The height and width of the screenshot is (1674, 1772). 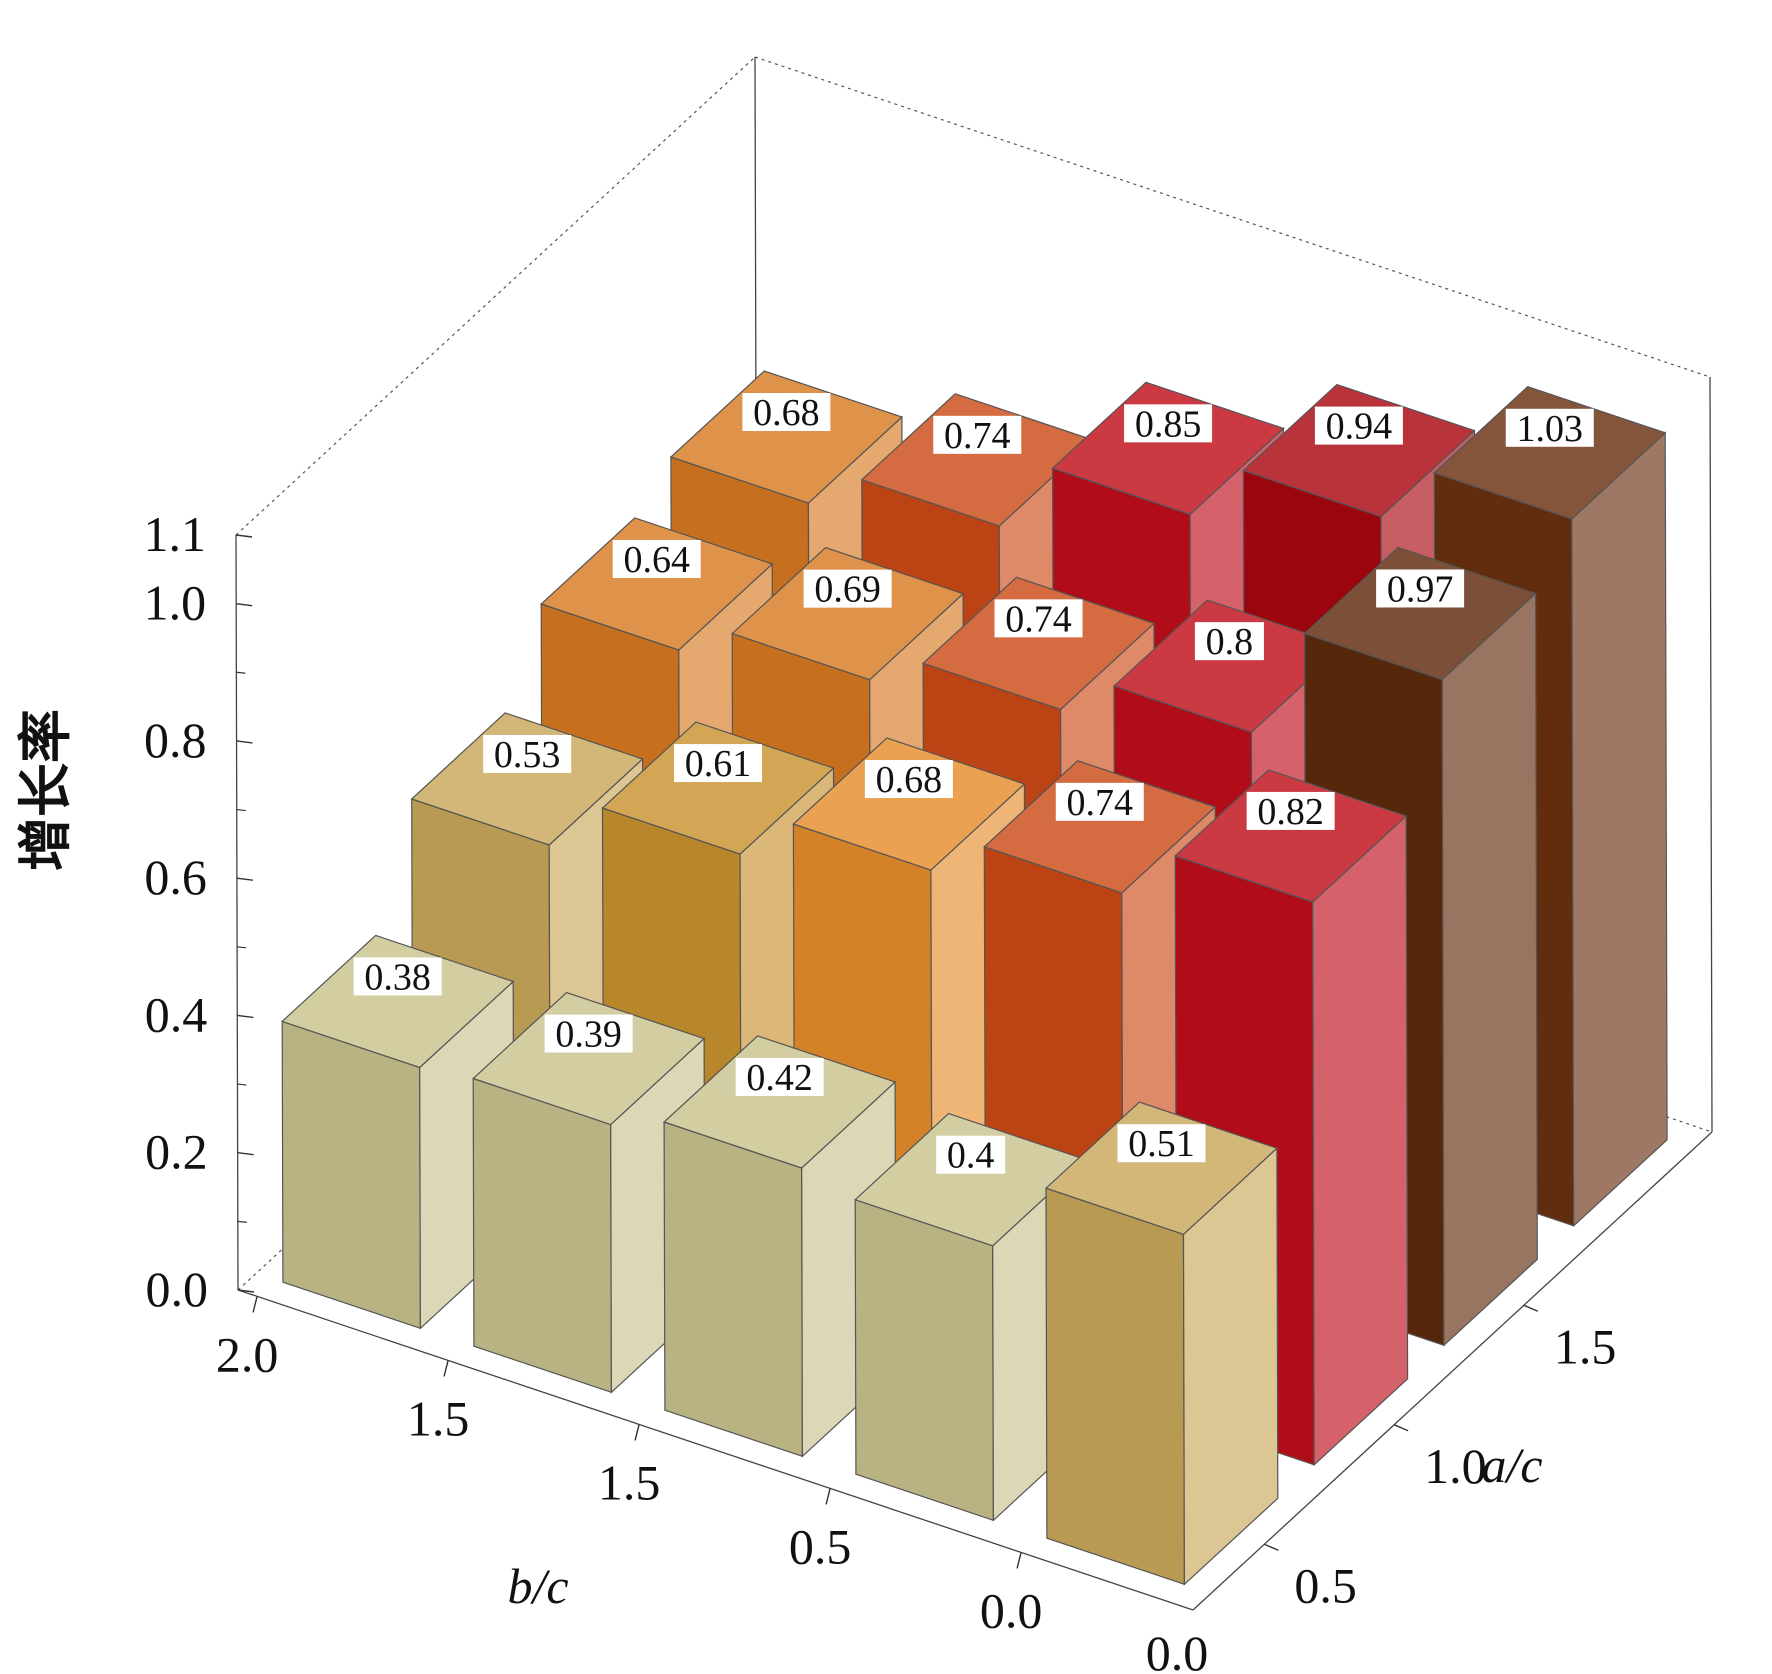 I want to click on y-tick-label: 0.0, so click(x=177, y=1289).